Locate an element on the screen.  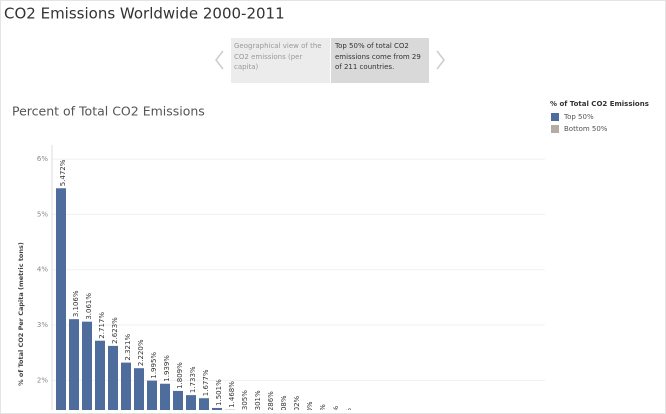
value-label: 1.050% is located at coordinates (323, 409).